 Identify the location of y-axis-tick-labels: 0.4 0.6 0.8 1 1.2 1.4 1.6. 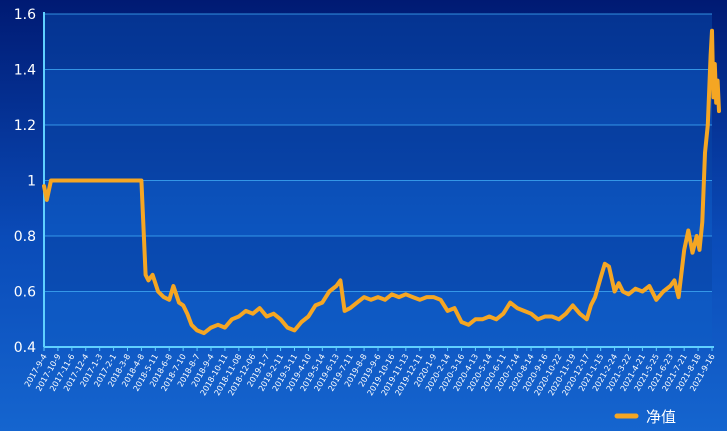
(25, 181).